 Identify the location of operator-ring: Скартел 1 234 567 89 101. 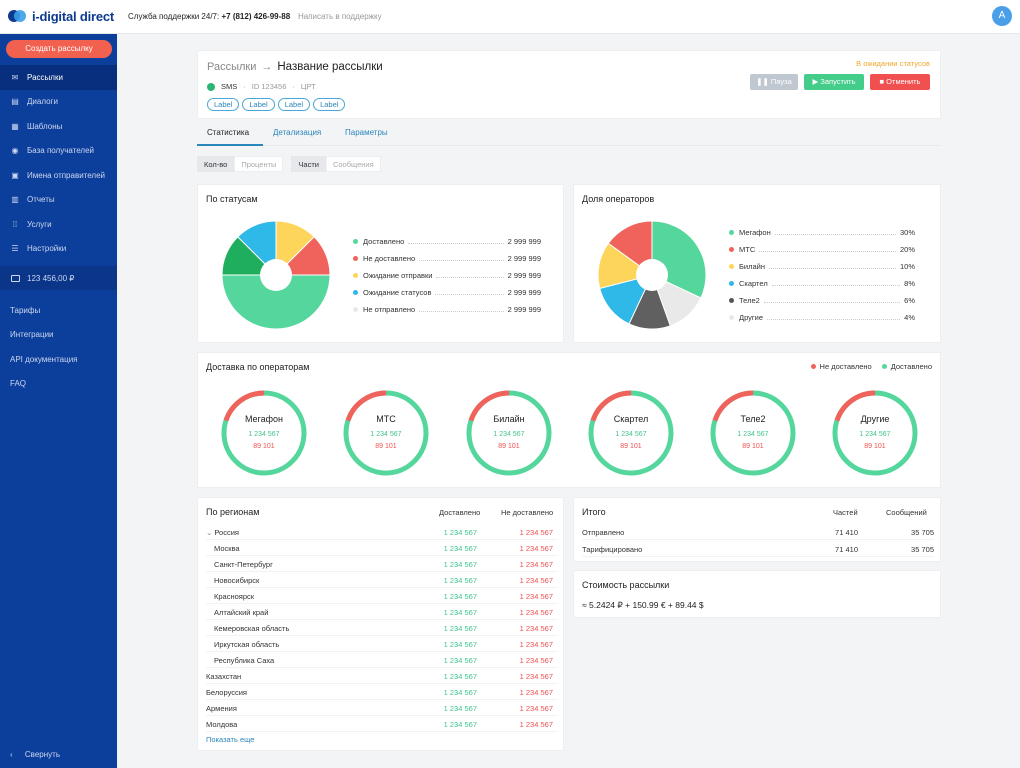
(631, 433).